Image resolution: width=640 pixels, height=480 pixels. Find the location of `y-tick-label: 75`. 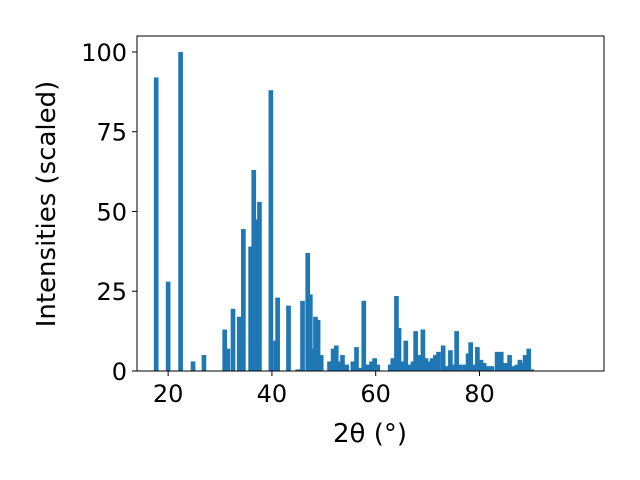

y-tick-label: 75 is located at coordinates (111, 133).